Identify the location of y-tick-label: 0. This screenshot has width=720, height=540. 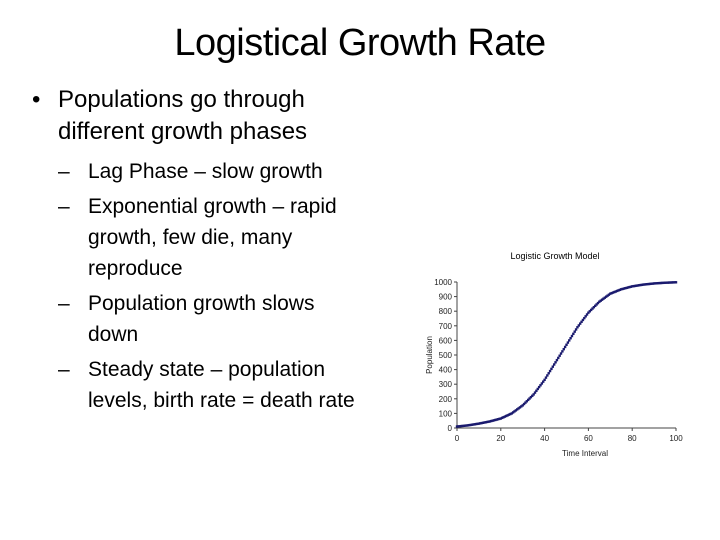
(450, 428).